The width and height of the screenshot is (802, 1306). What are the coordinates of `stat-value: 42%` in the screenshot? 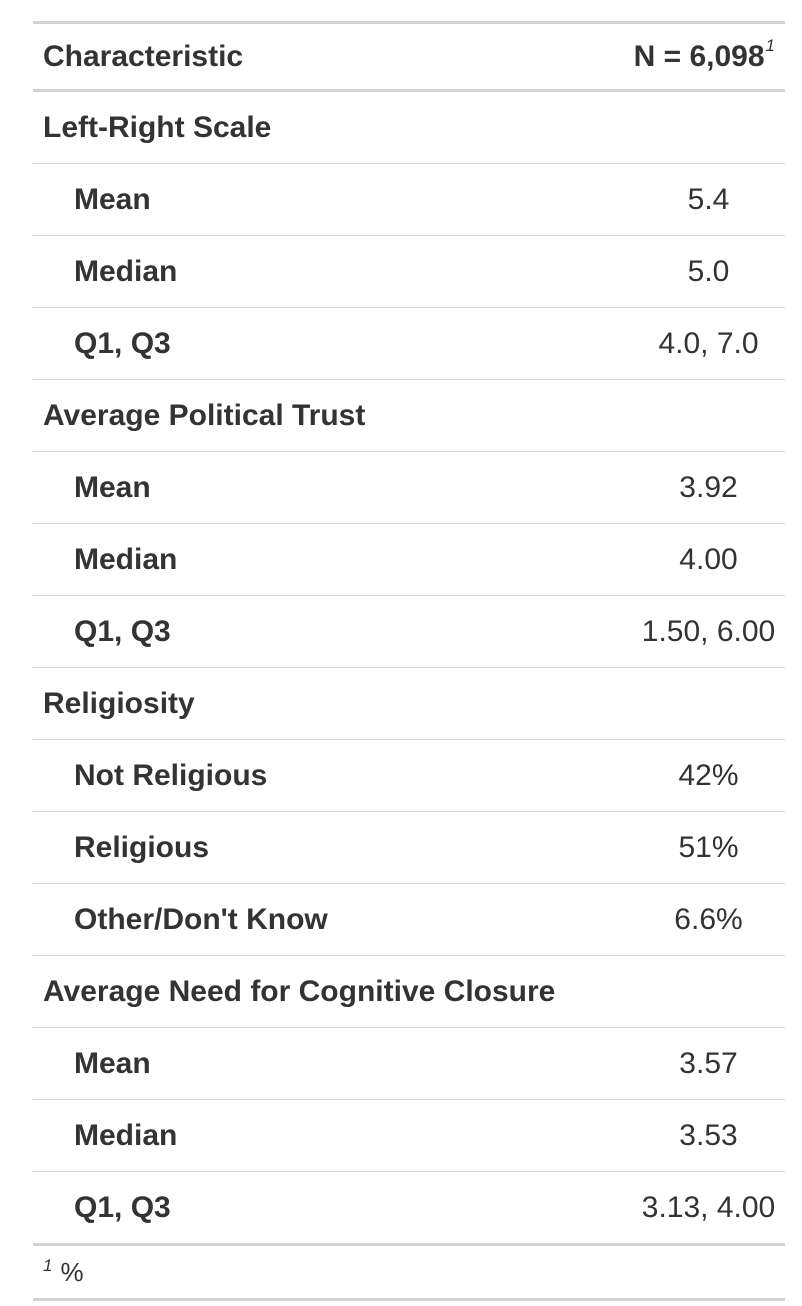 It's located at (708, 775).